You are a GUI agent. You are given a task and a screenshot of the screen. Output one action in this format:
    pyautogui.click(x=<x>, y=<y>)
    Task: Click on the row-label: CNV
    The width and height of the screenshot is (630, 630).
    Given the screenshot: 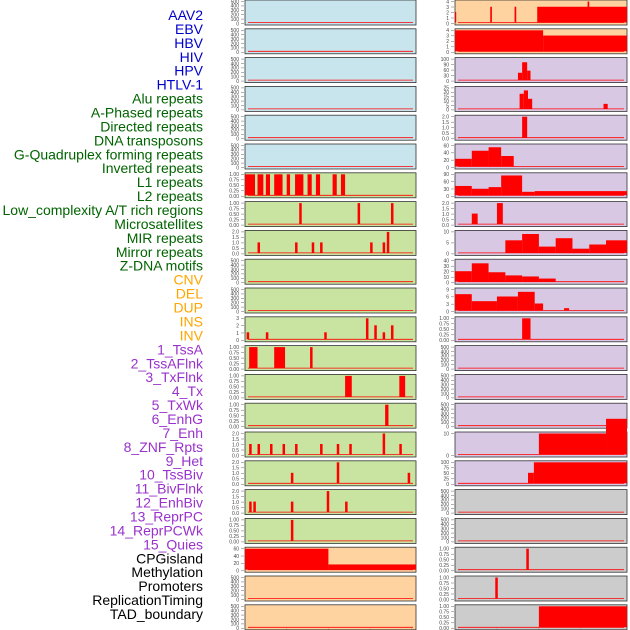 What is the action you would take?
    pyautogui.click(x=188, y=280)
    